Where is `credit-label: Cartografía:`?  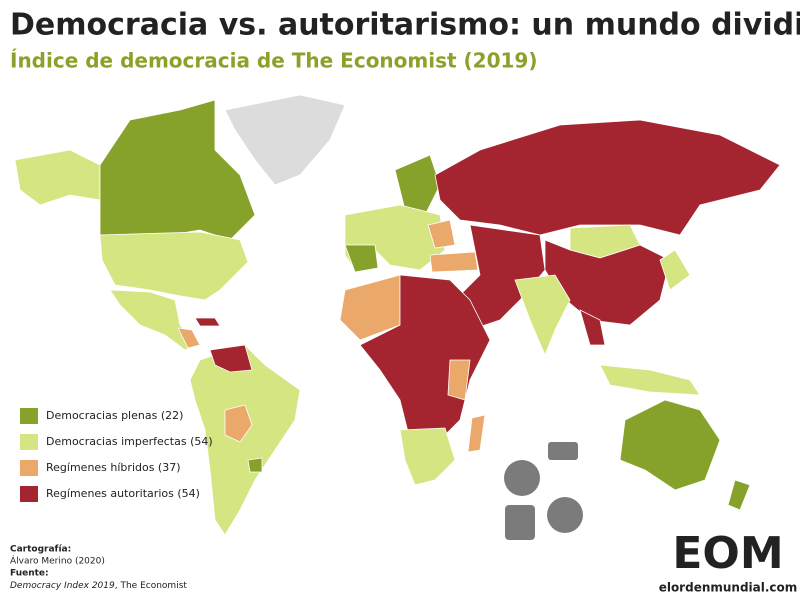
credit-label: Cartografía: is located at coordinates (40, 550).